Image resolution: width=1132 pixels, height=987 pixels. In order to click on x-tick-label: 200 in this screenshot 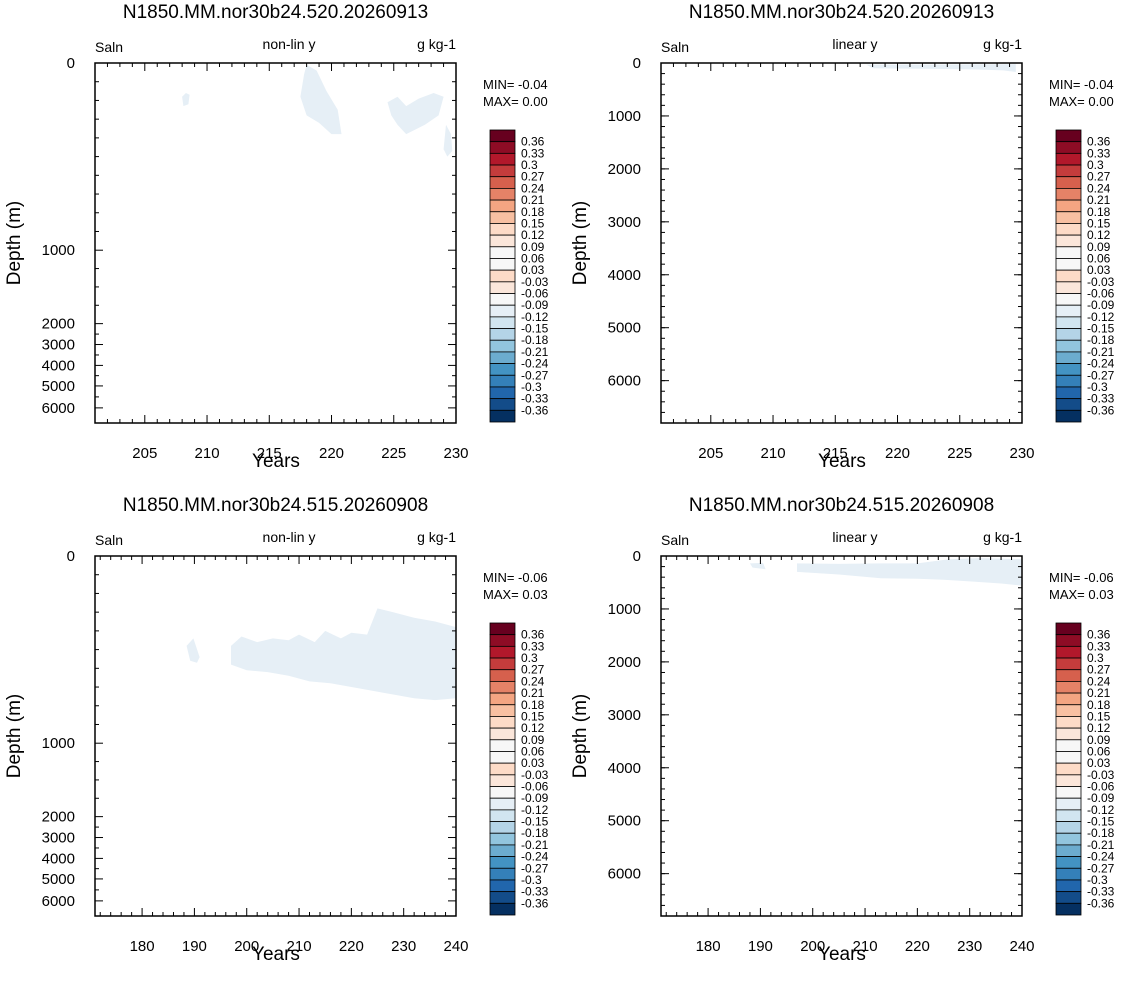, I will do `click(246, 946)`.